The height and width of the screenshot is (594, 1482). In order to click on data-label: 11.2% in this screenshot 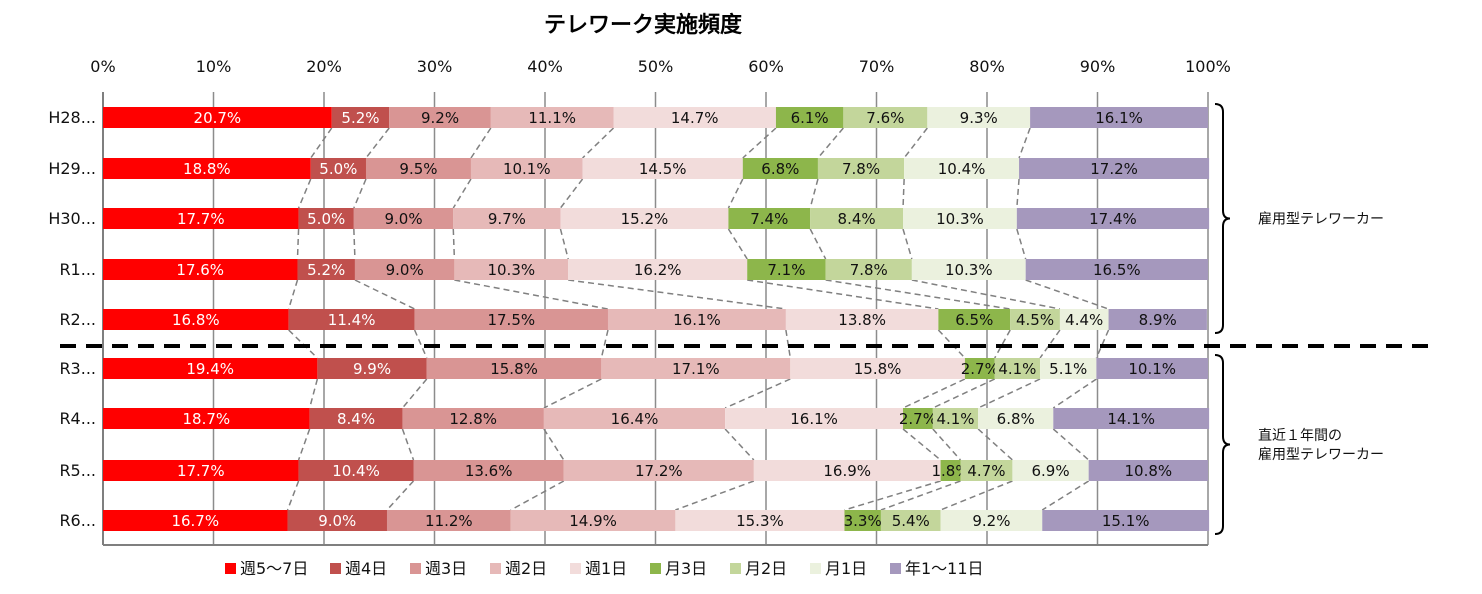, I will do `click(449, 521)`.